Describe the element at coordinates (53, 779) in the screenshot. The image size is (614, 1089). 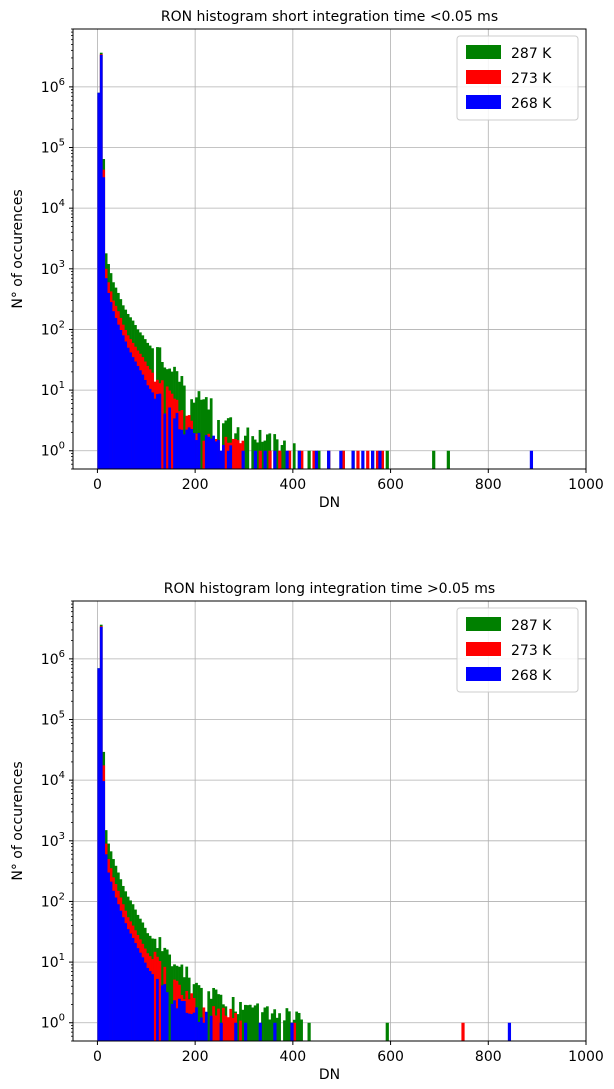
I see `y-tick-label: 10⁴` at that location.